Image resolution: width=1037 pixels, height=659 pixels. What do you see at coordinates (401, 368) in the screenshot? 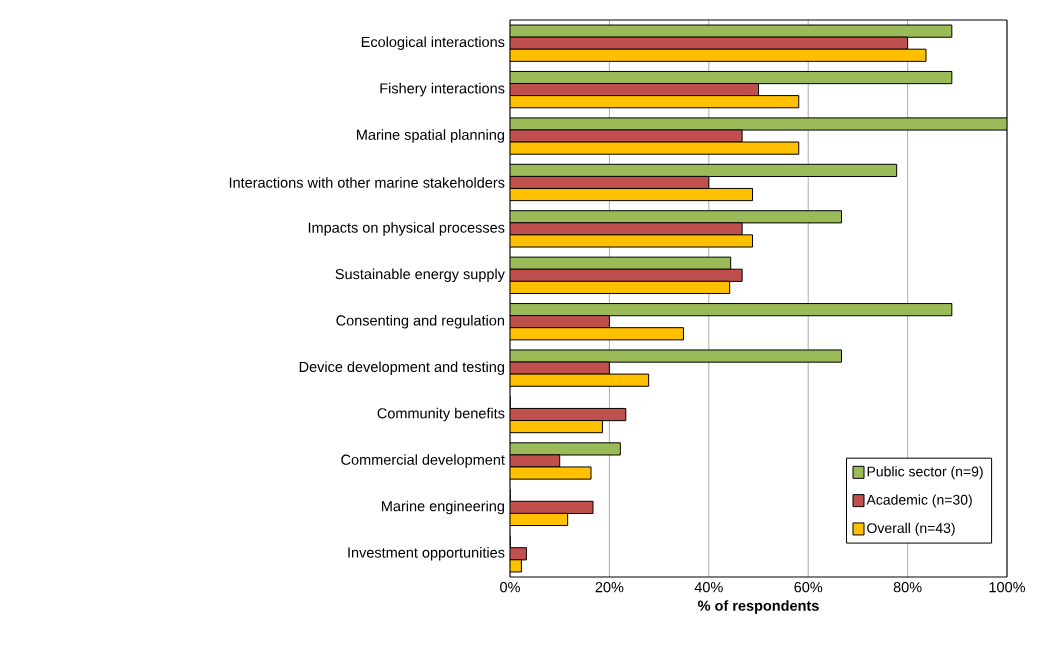
I see `y-tick-label: Device development and testing` at bounding box center [401, 368].